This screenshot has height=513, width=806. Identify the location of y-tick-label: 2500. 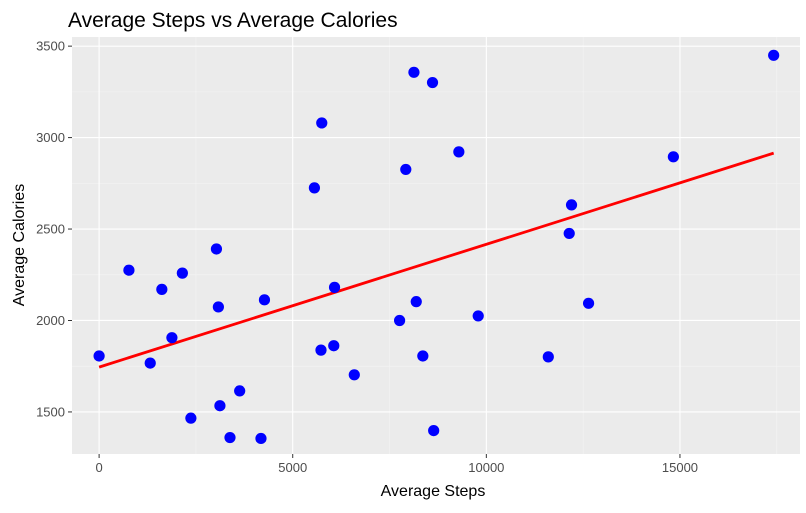
(50, 229).